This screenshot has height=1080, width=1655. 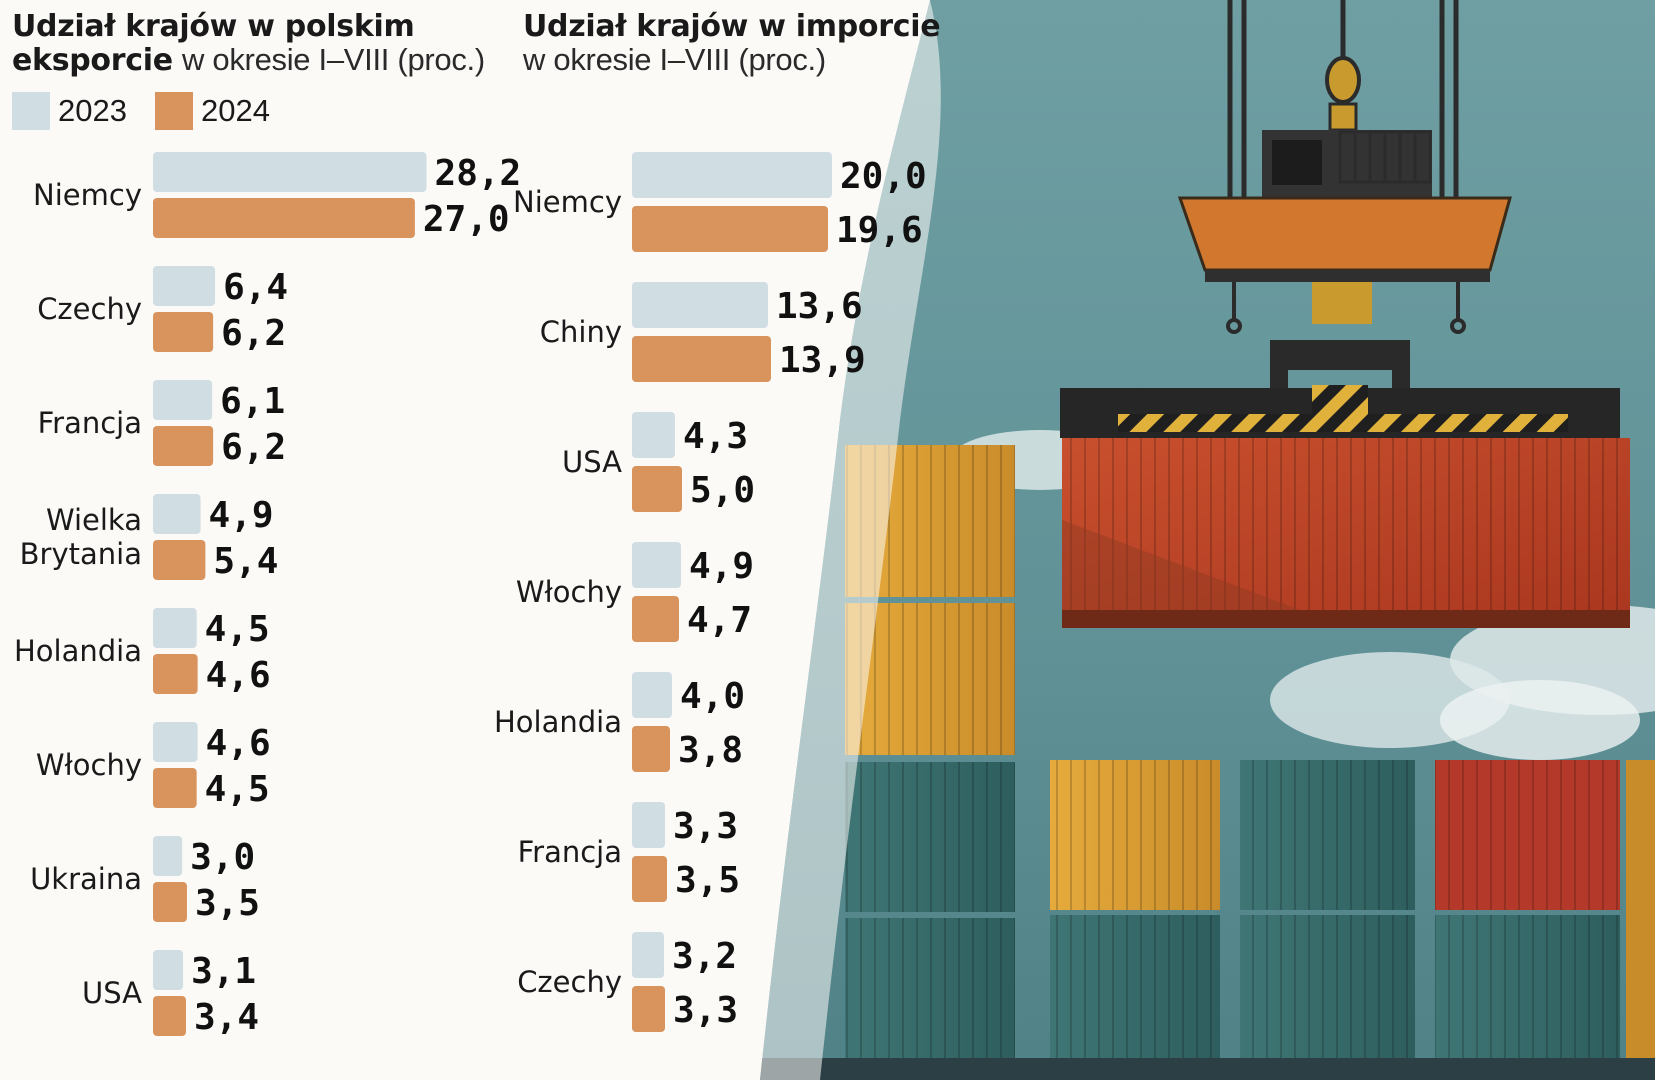 I want to click on export-title-bold: eksporcie, so click(x=92, y=60).